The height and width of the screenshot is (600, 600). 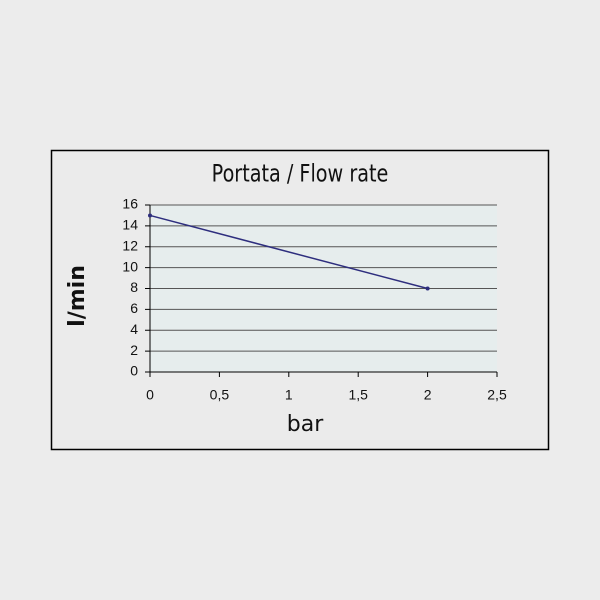 I want to click on x-tick-label: 2, so click(x=428, y=395).